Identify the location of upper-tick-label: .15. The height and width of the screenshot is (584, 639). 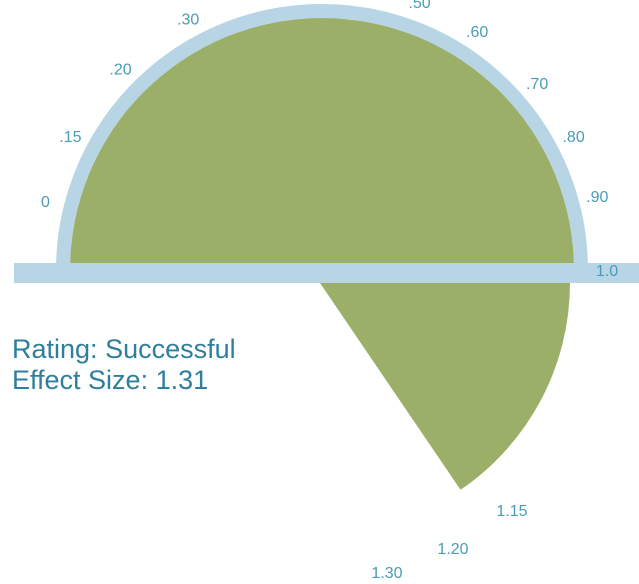
(70, 137).